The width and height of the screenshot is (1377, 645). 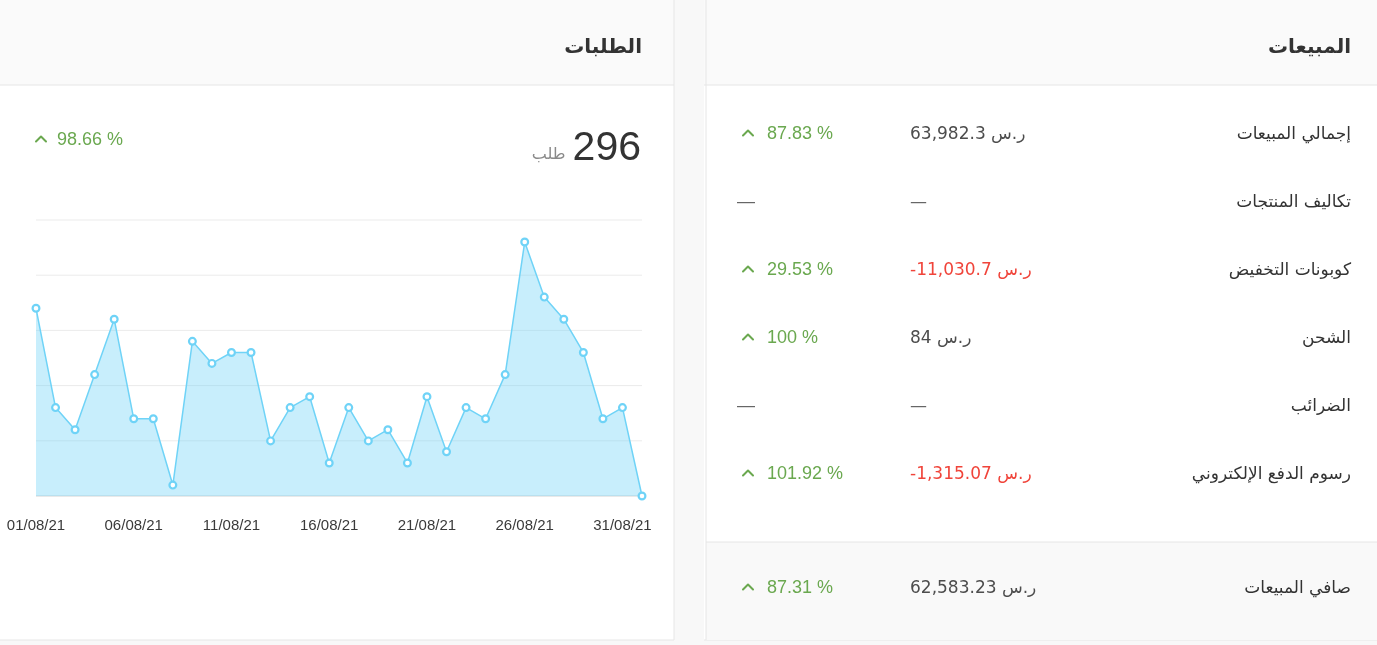 What do you see at coordinates (1320, 405) in the screenshot?
I see `text: الضرائب` at bounding box center [1320, 405].